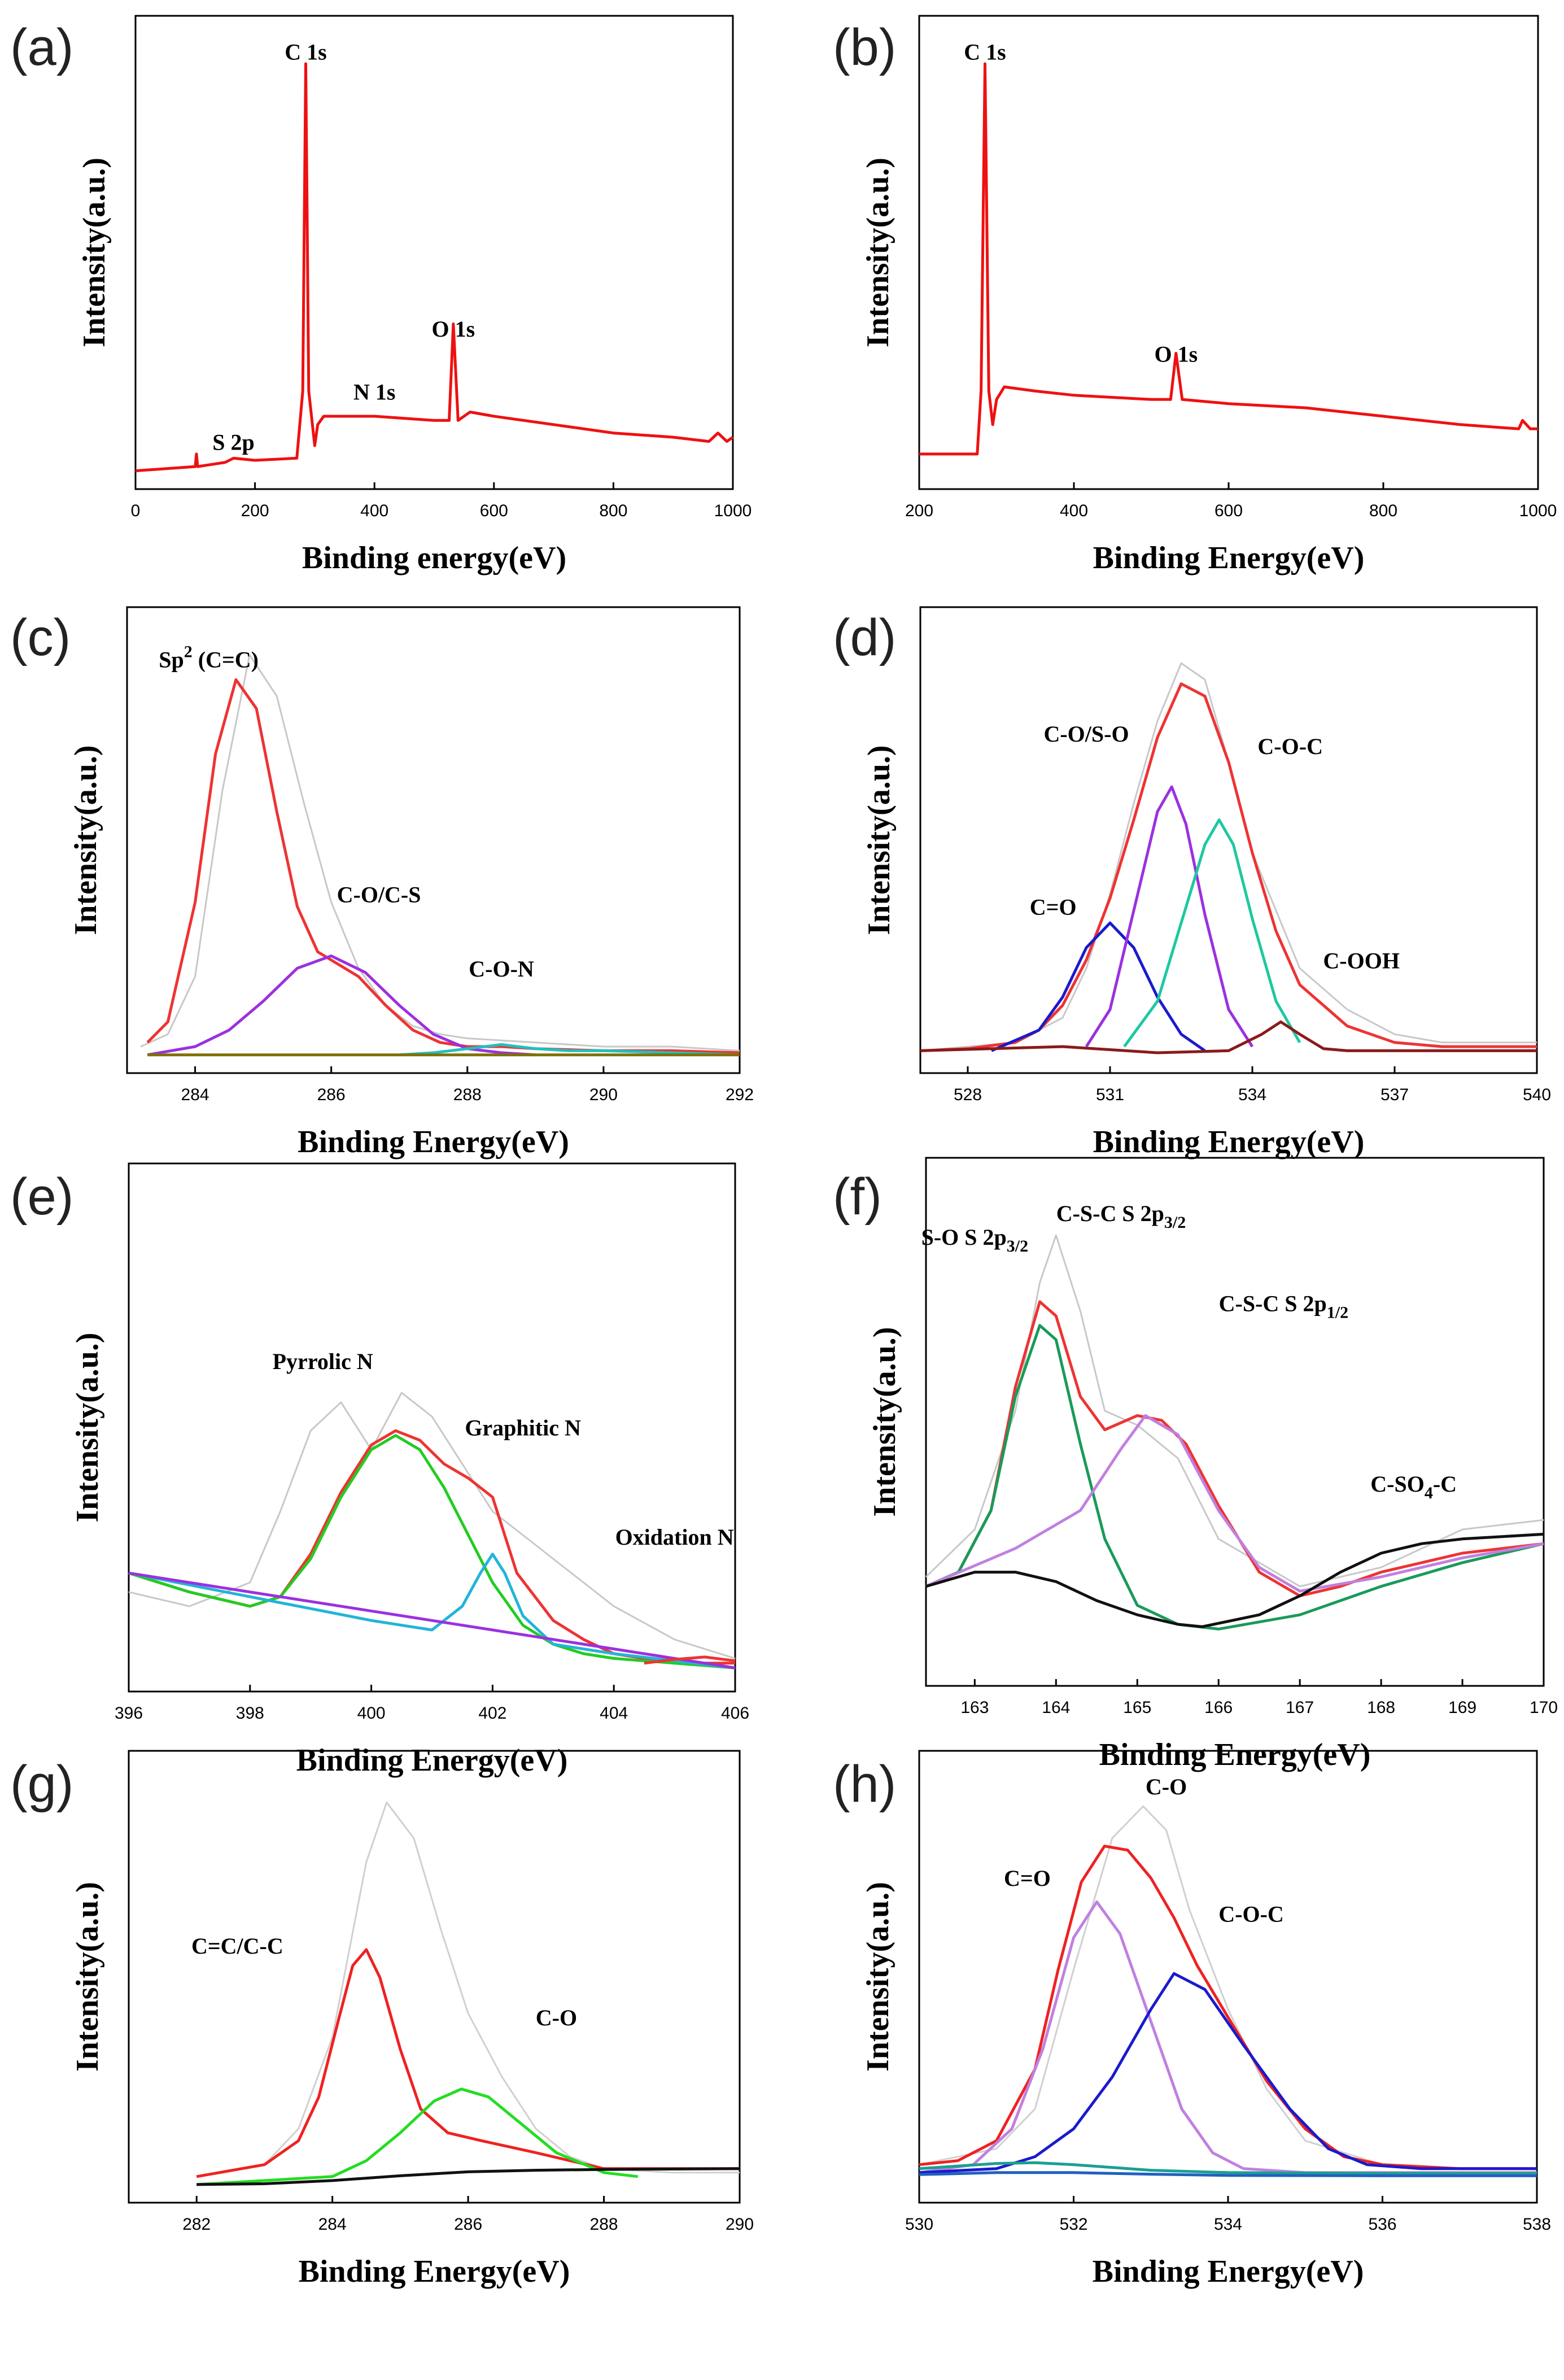 Image resolution: width=1564 pixels, height=2380 pixels. Describe the element at coordinates (374, 391) in the screenshot. I see `annotation-label: N 1s` at that location.